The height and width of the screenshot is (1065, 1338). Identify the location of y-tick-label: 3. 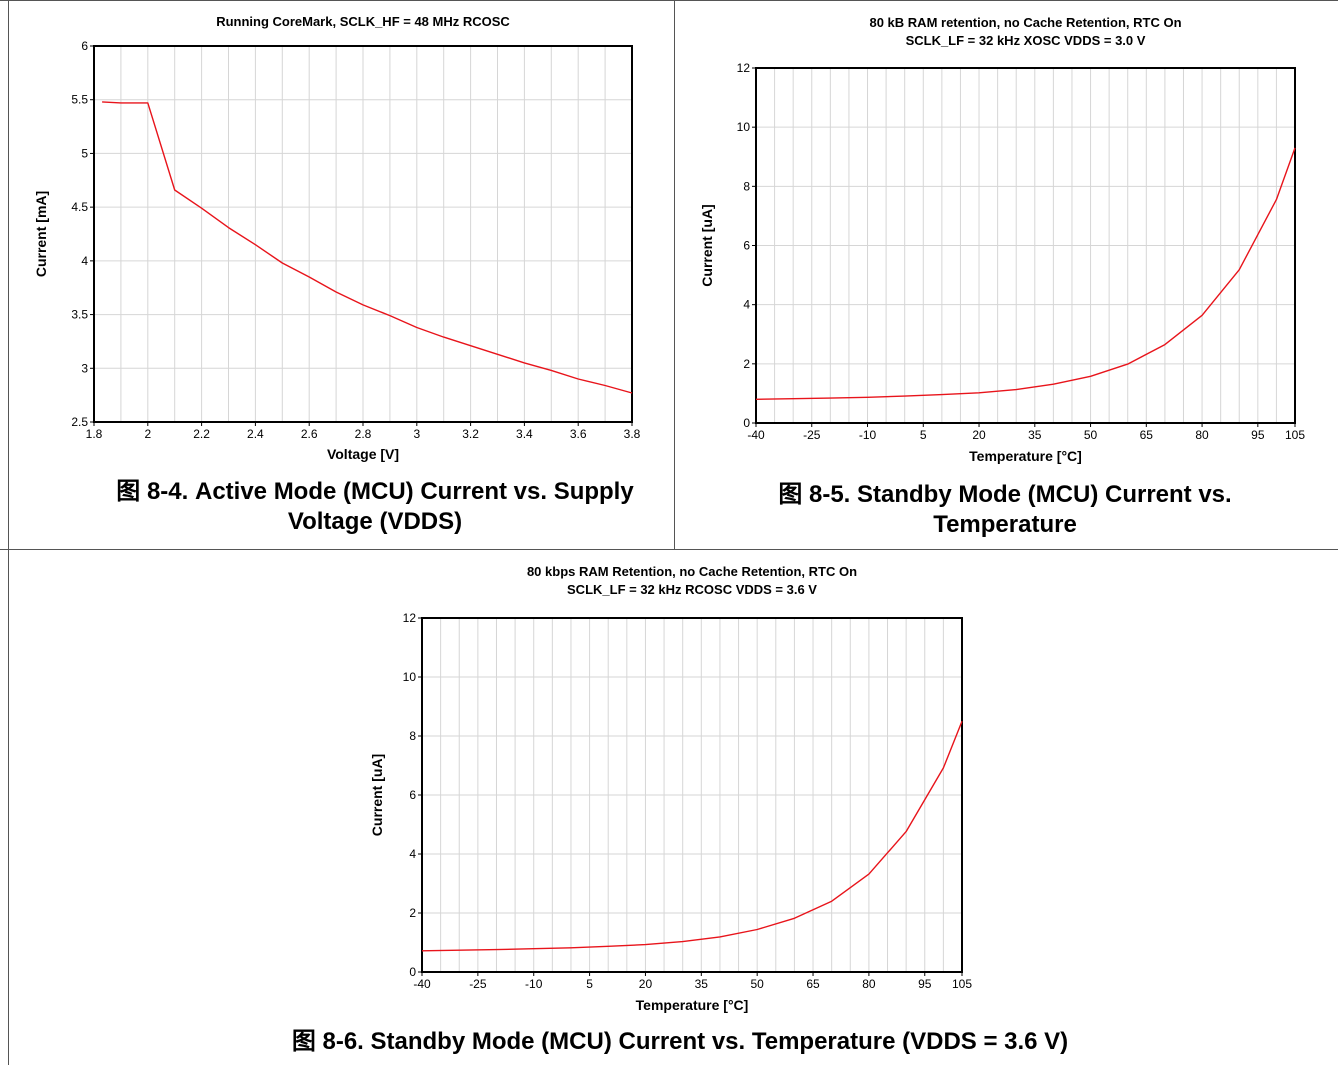
(84, 368).